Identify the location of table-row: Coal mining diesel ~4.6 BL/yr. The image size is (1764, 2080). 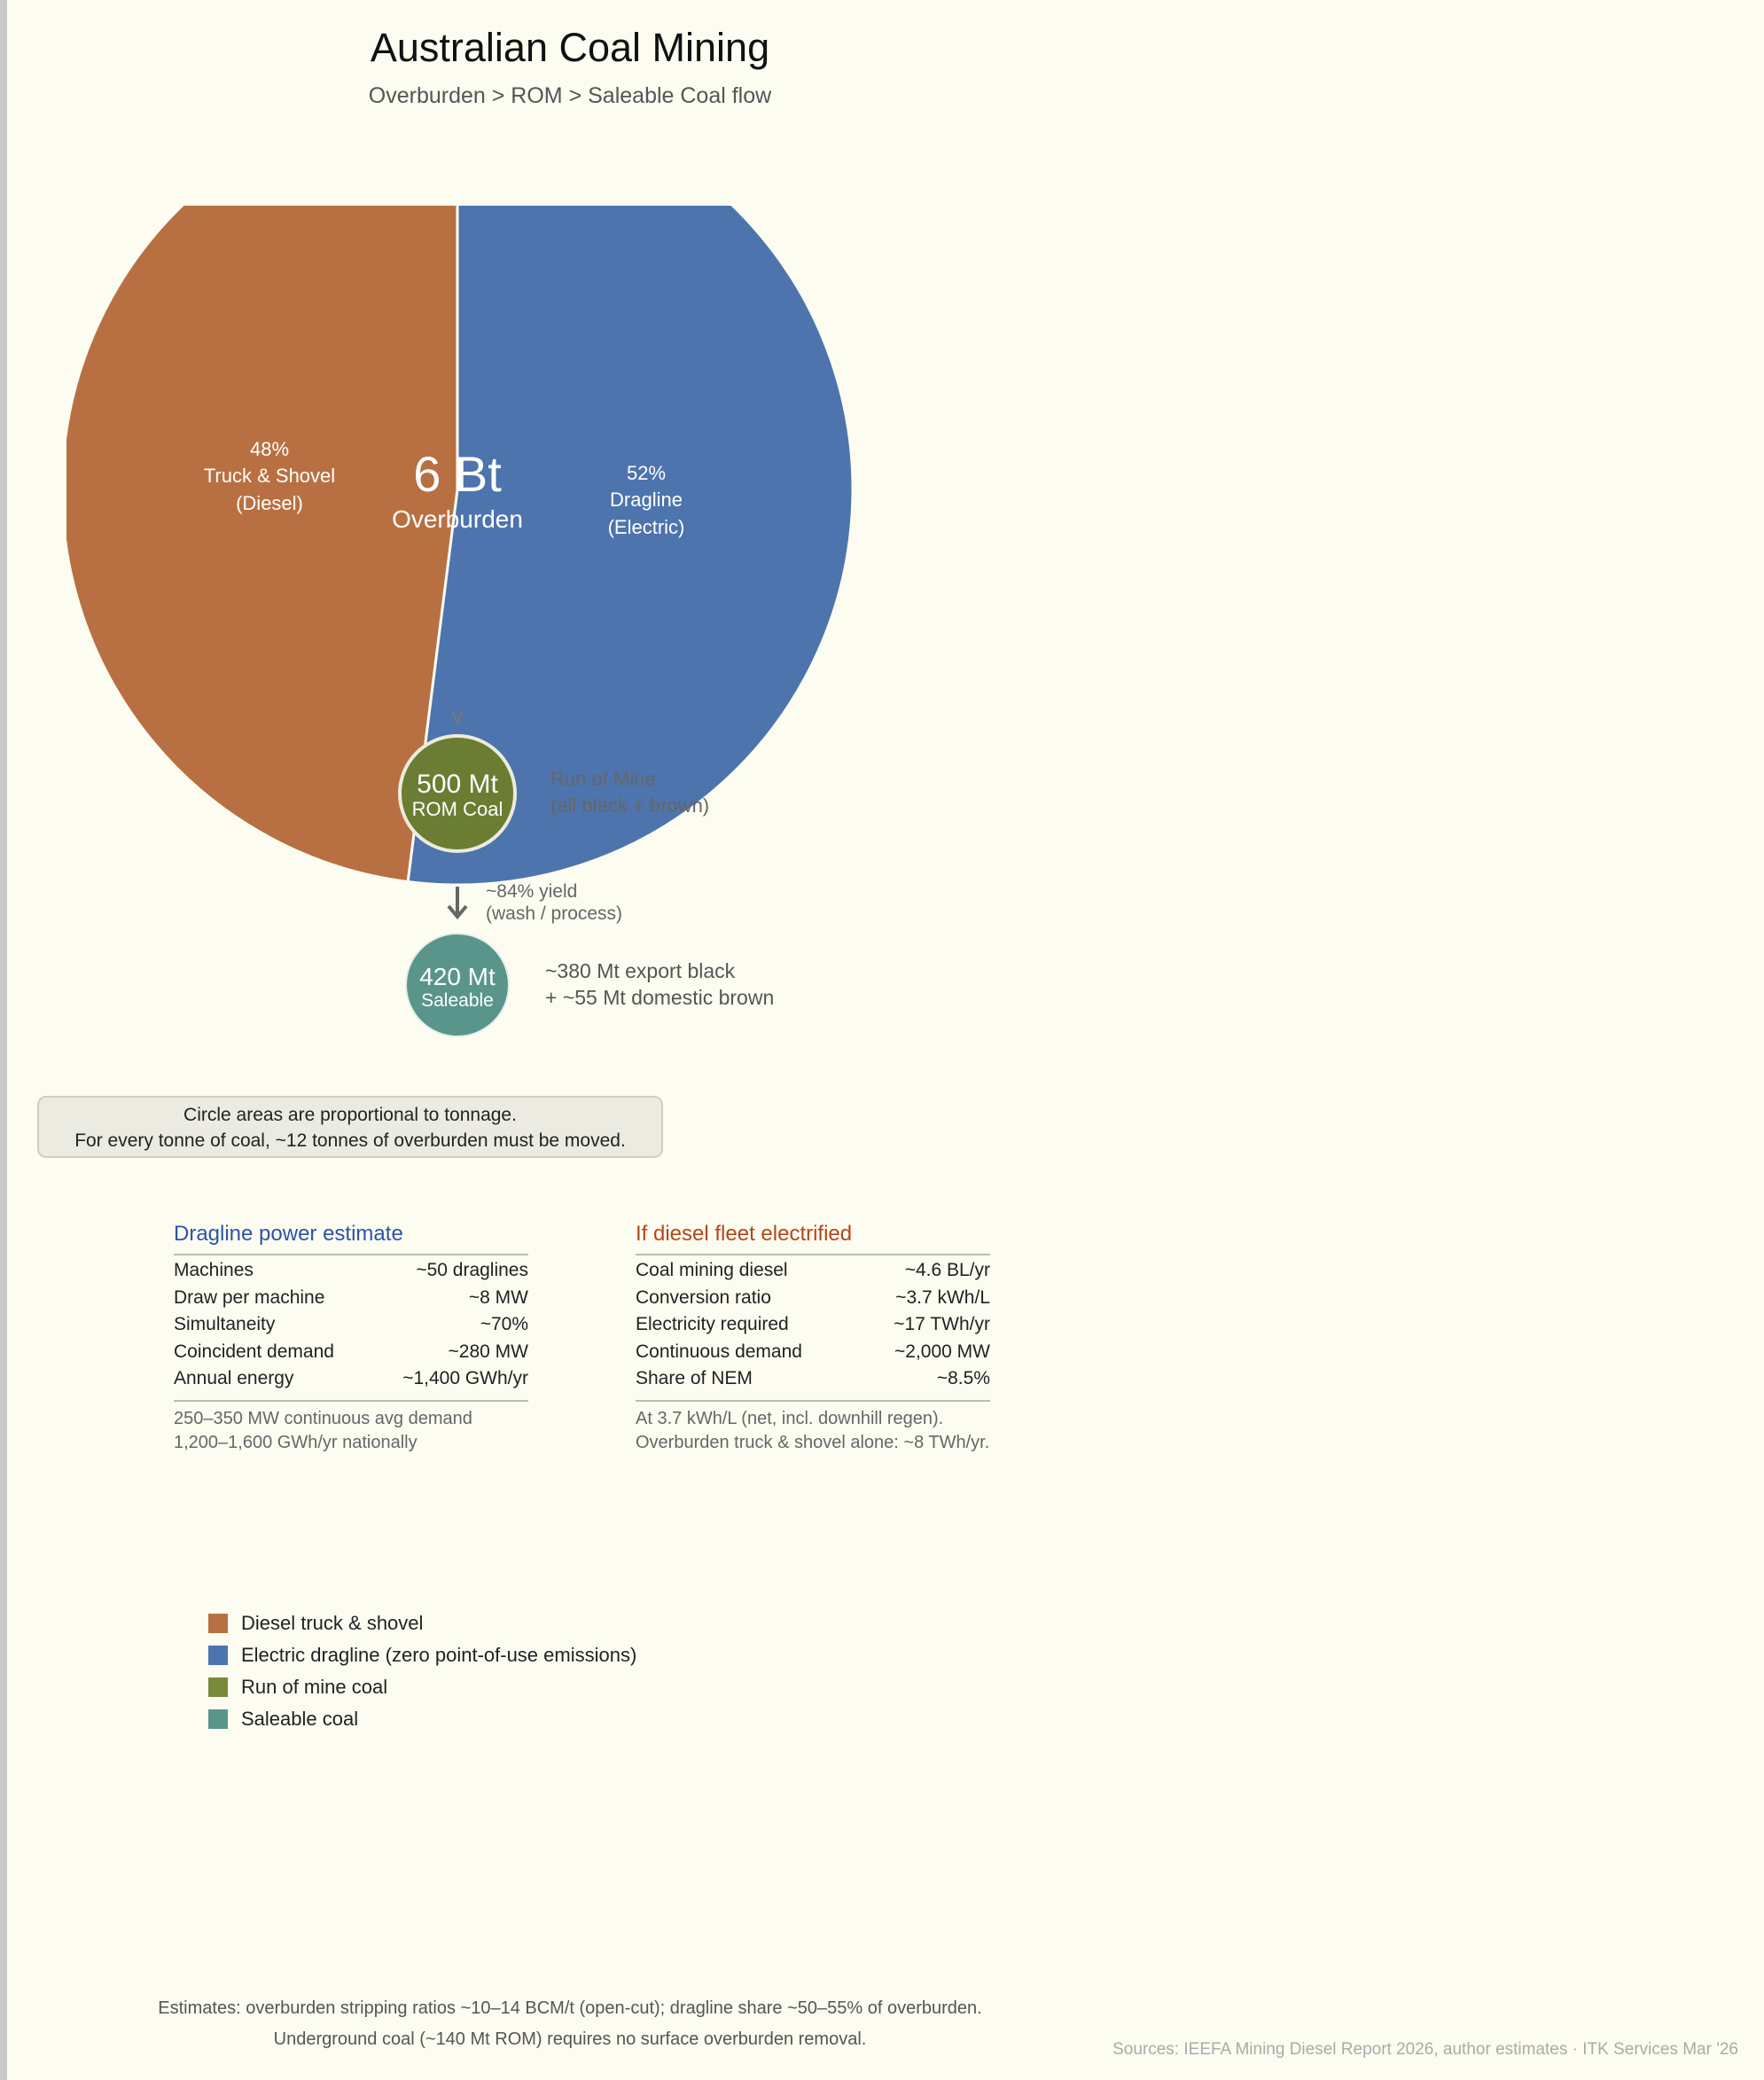
(813, 1271).